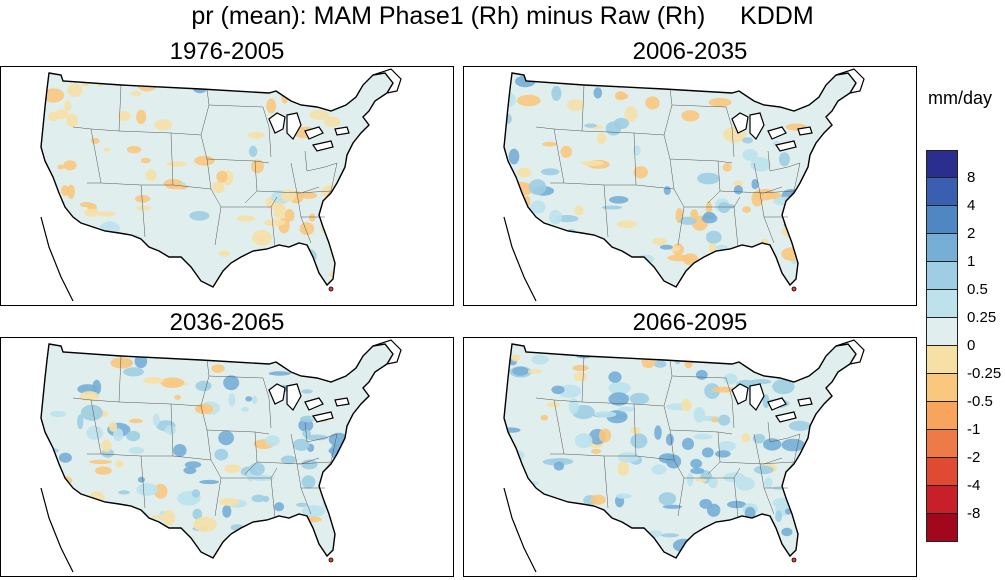 This screenshot has height=580, width=1005. I want to click on legend-label: 1, so click(971, 261).